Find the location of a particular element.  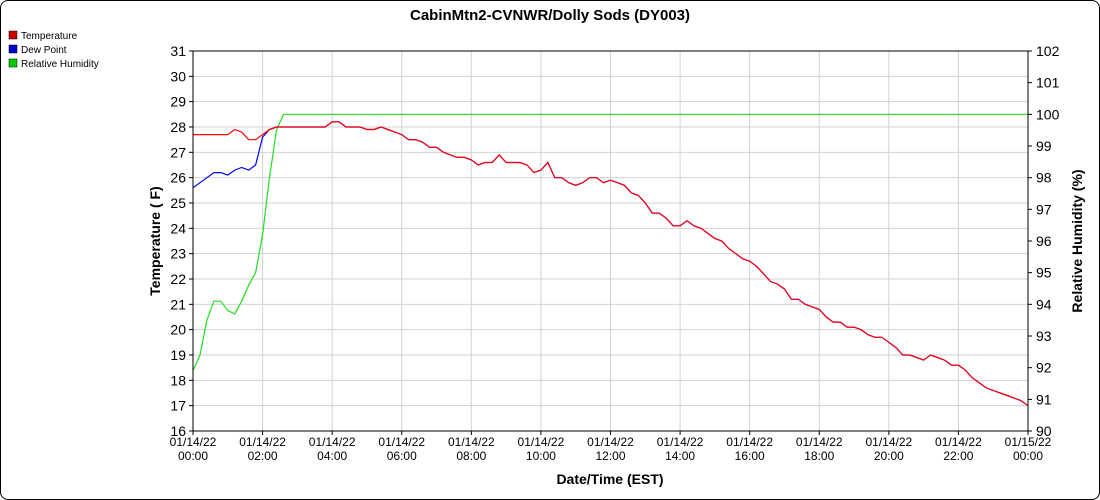

x-axis-title: Date/Time (EST) is located at coordinates (609, 479).